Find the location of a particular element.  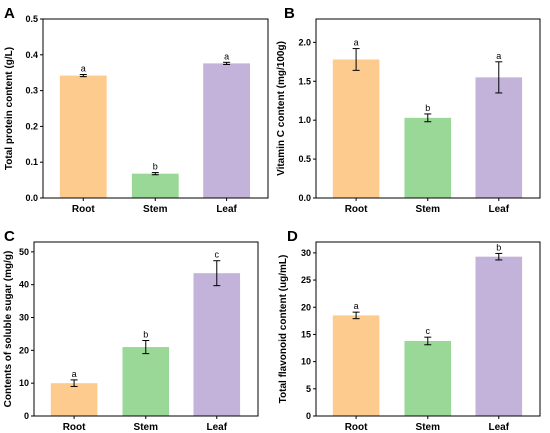

panel-label: C is located at coordinates (9, 236).